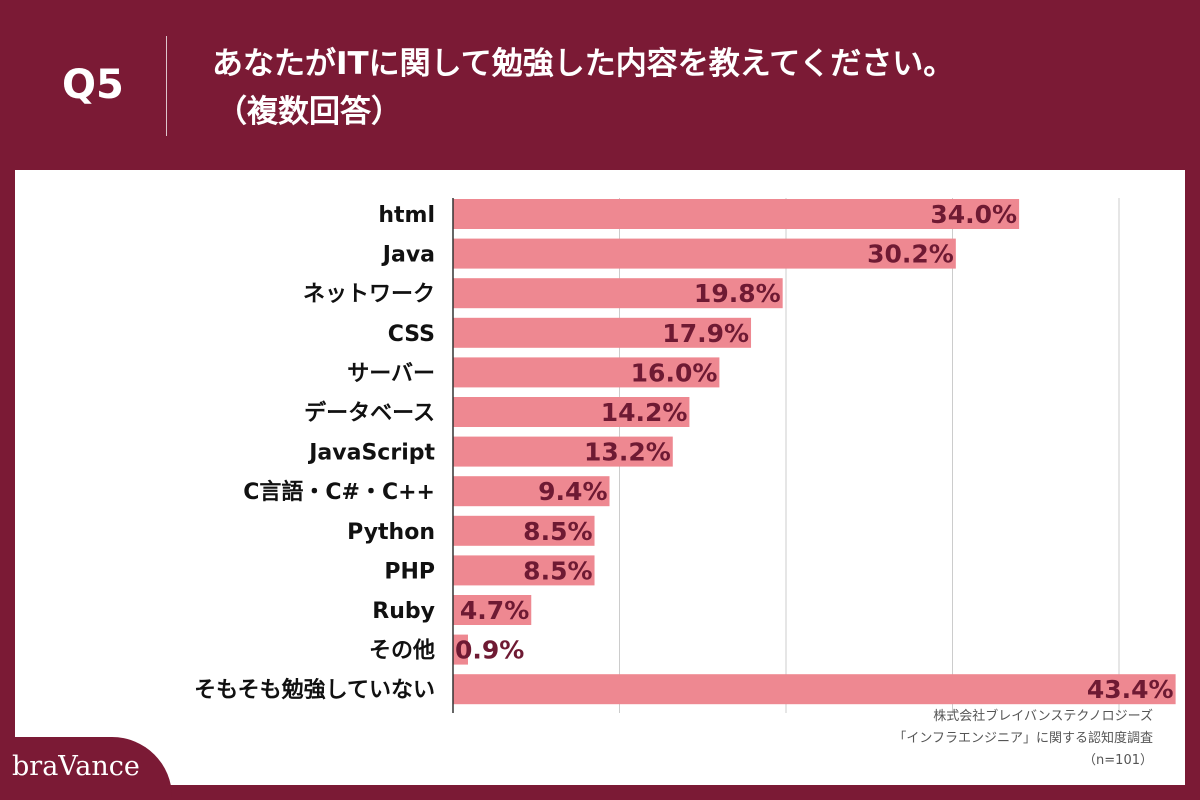 The image size is (1200, 800). Describe the element at coordinates (391, 373) in the screenshot. I see `category-label: サーバー` at that location.